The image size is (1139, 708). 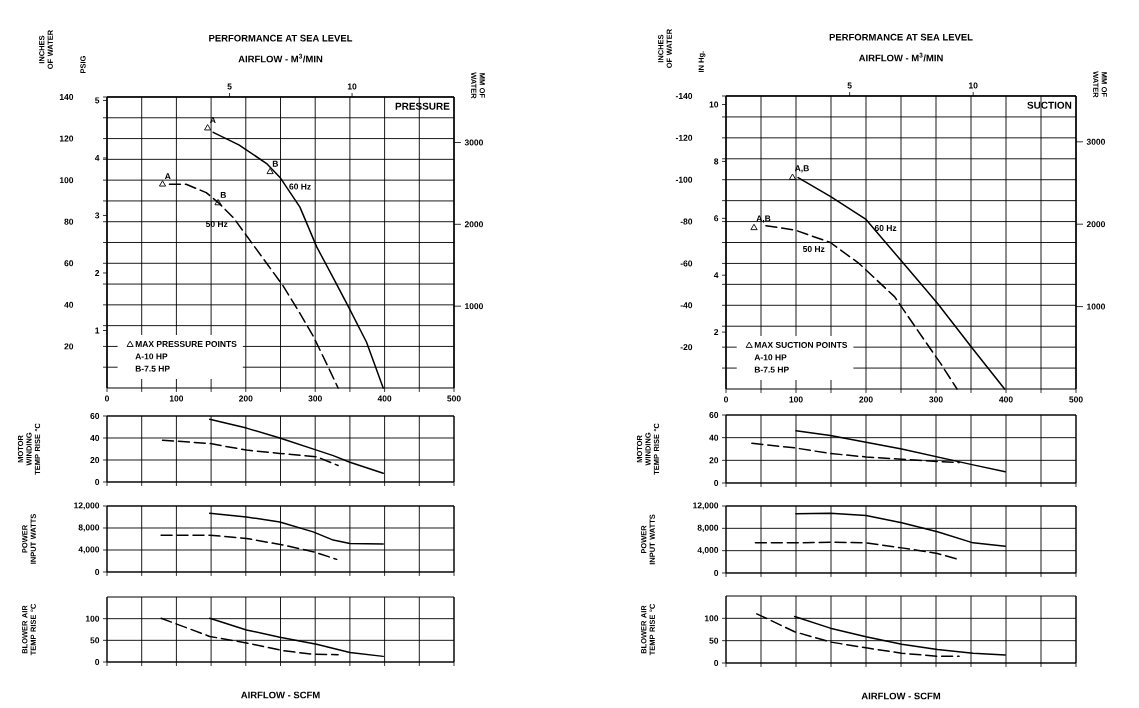 I want to click on annotation: A,B, so click(x=801, y=169).